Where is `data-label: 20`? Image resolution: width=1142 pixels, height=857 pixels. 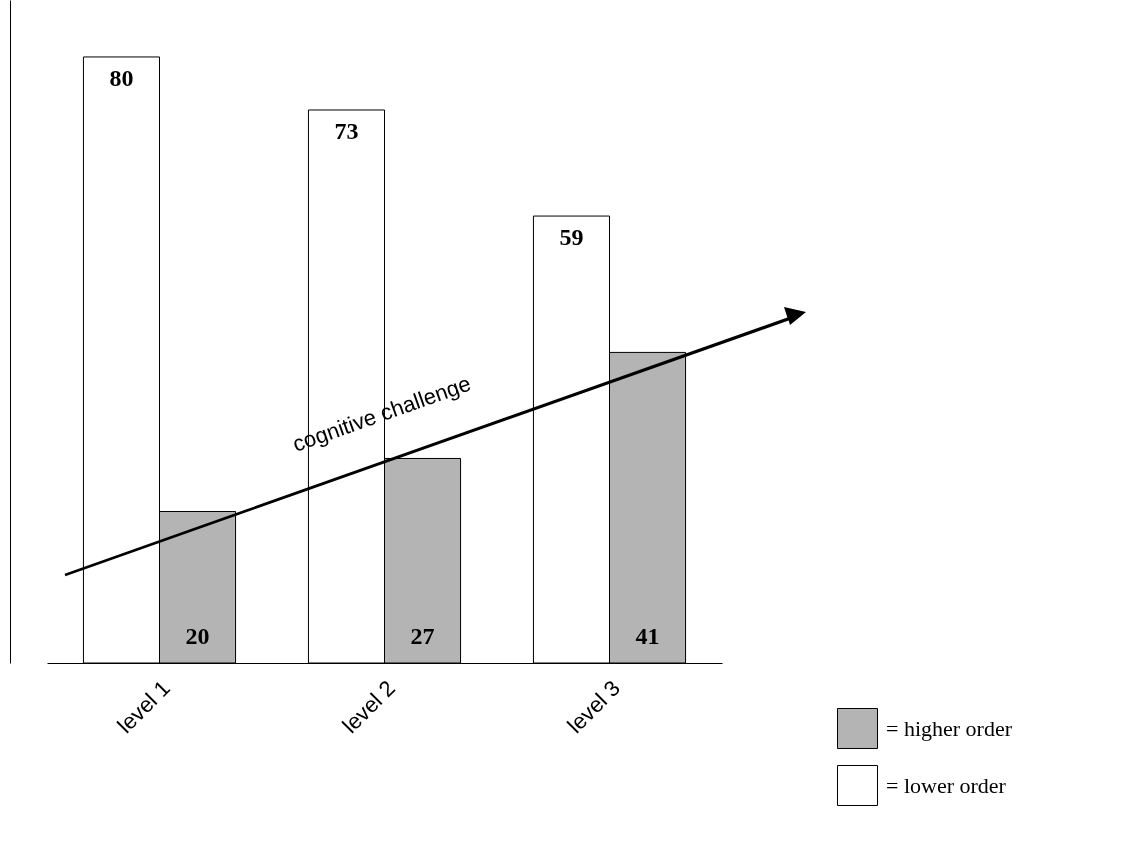 data-label: 20 is located at coordinates (197, 636).